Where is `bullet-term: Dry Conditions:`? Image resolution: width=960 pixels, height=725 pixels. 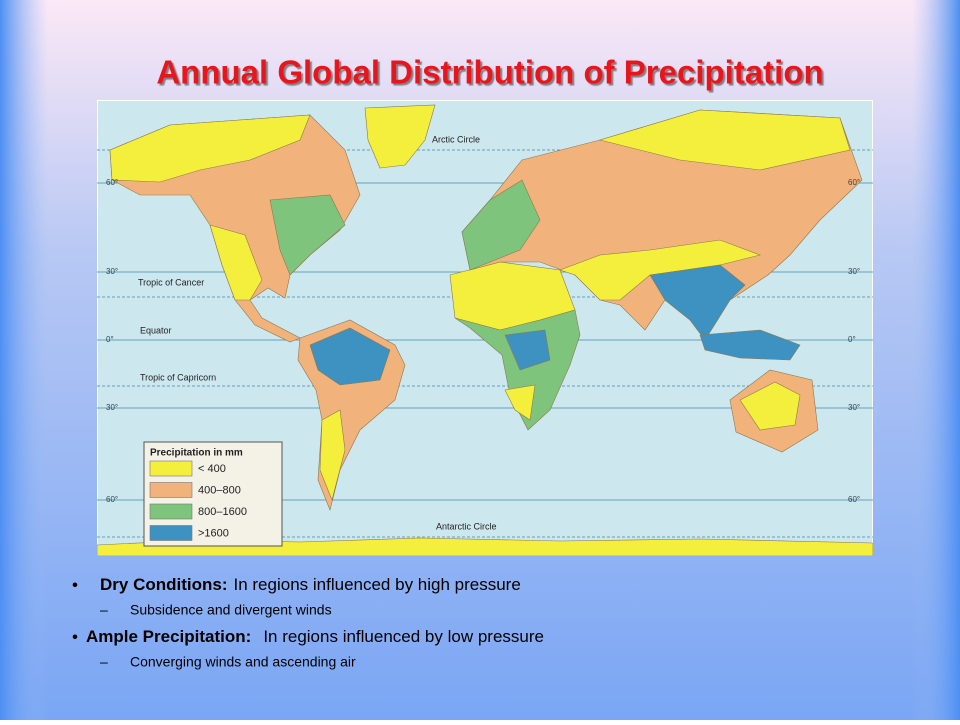
bullet-term: Dry Conditions: is located at coordinates (164, 584).